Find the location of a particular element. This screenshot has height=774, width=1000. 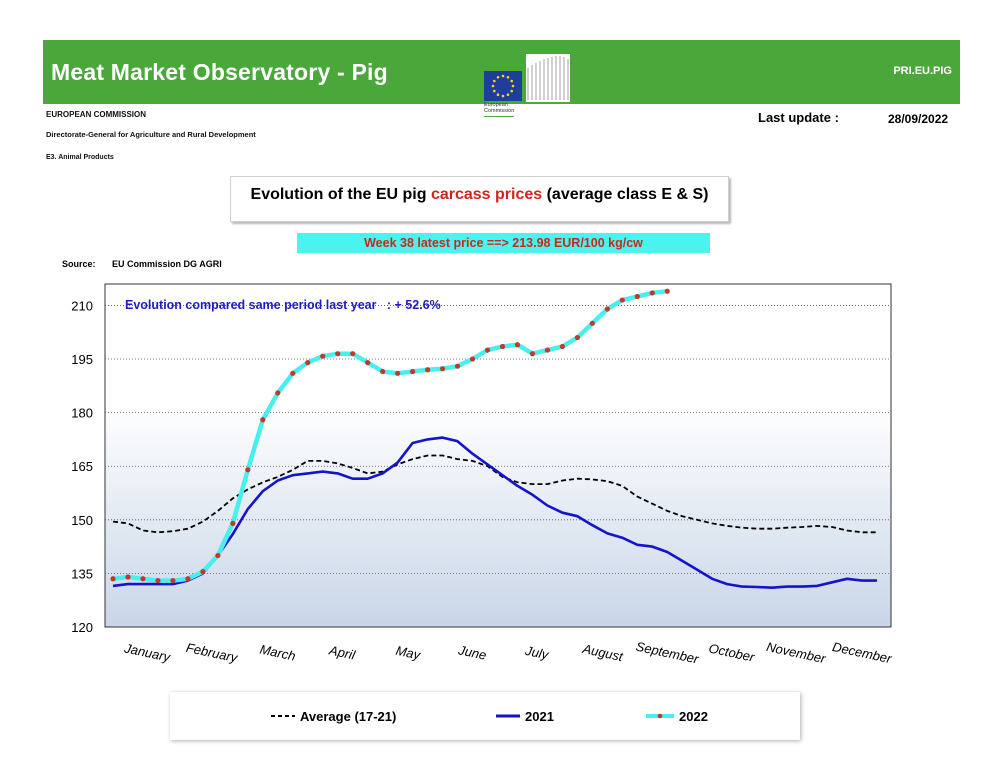

y-tick-label-195: 195 is located at coordinates (82, 359).